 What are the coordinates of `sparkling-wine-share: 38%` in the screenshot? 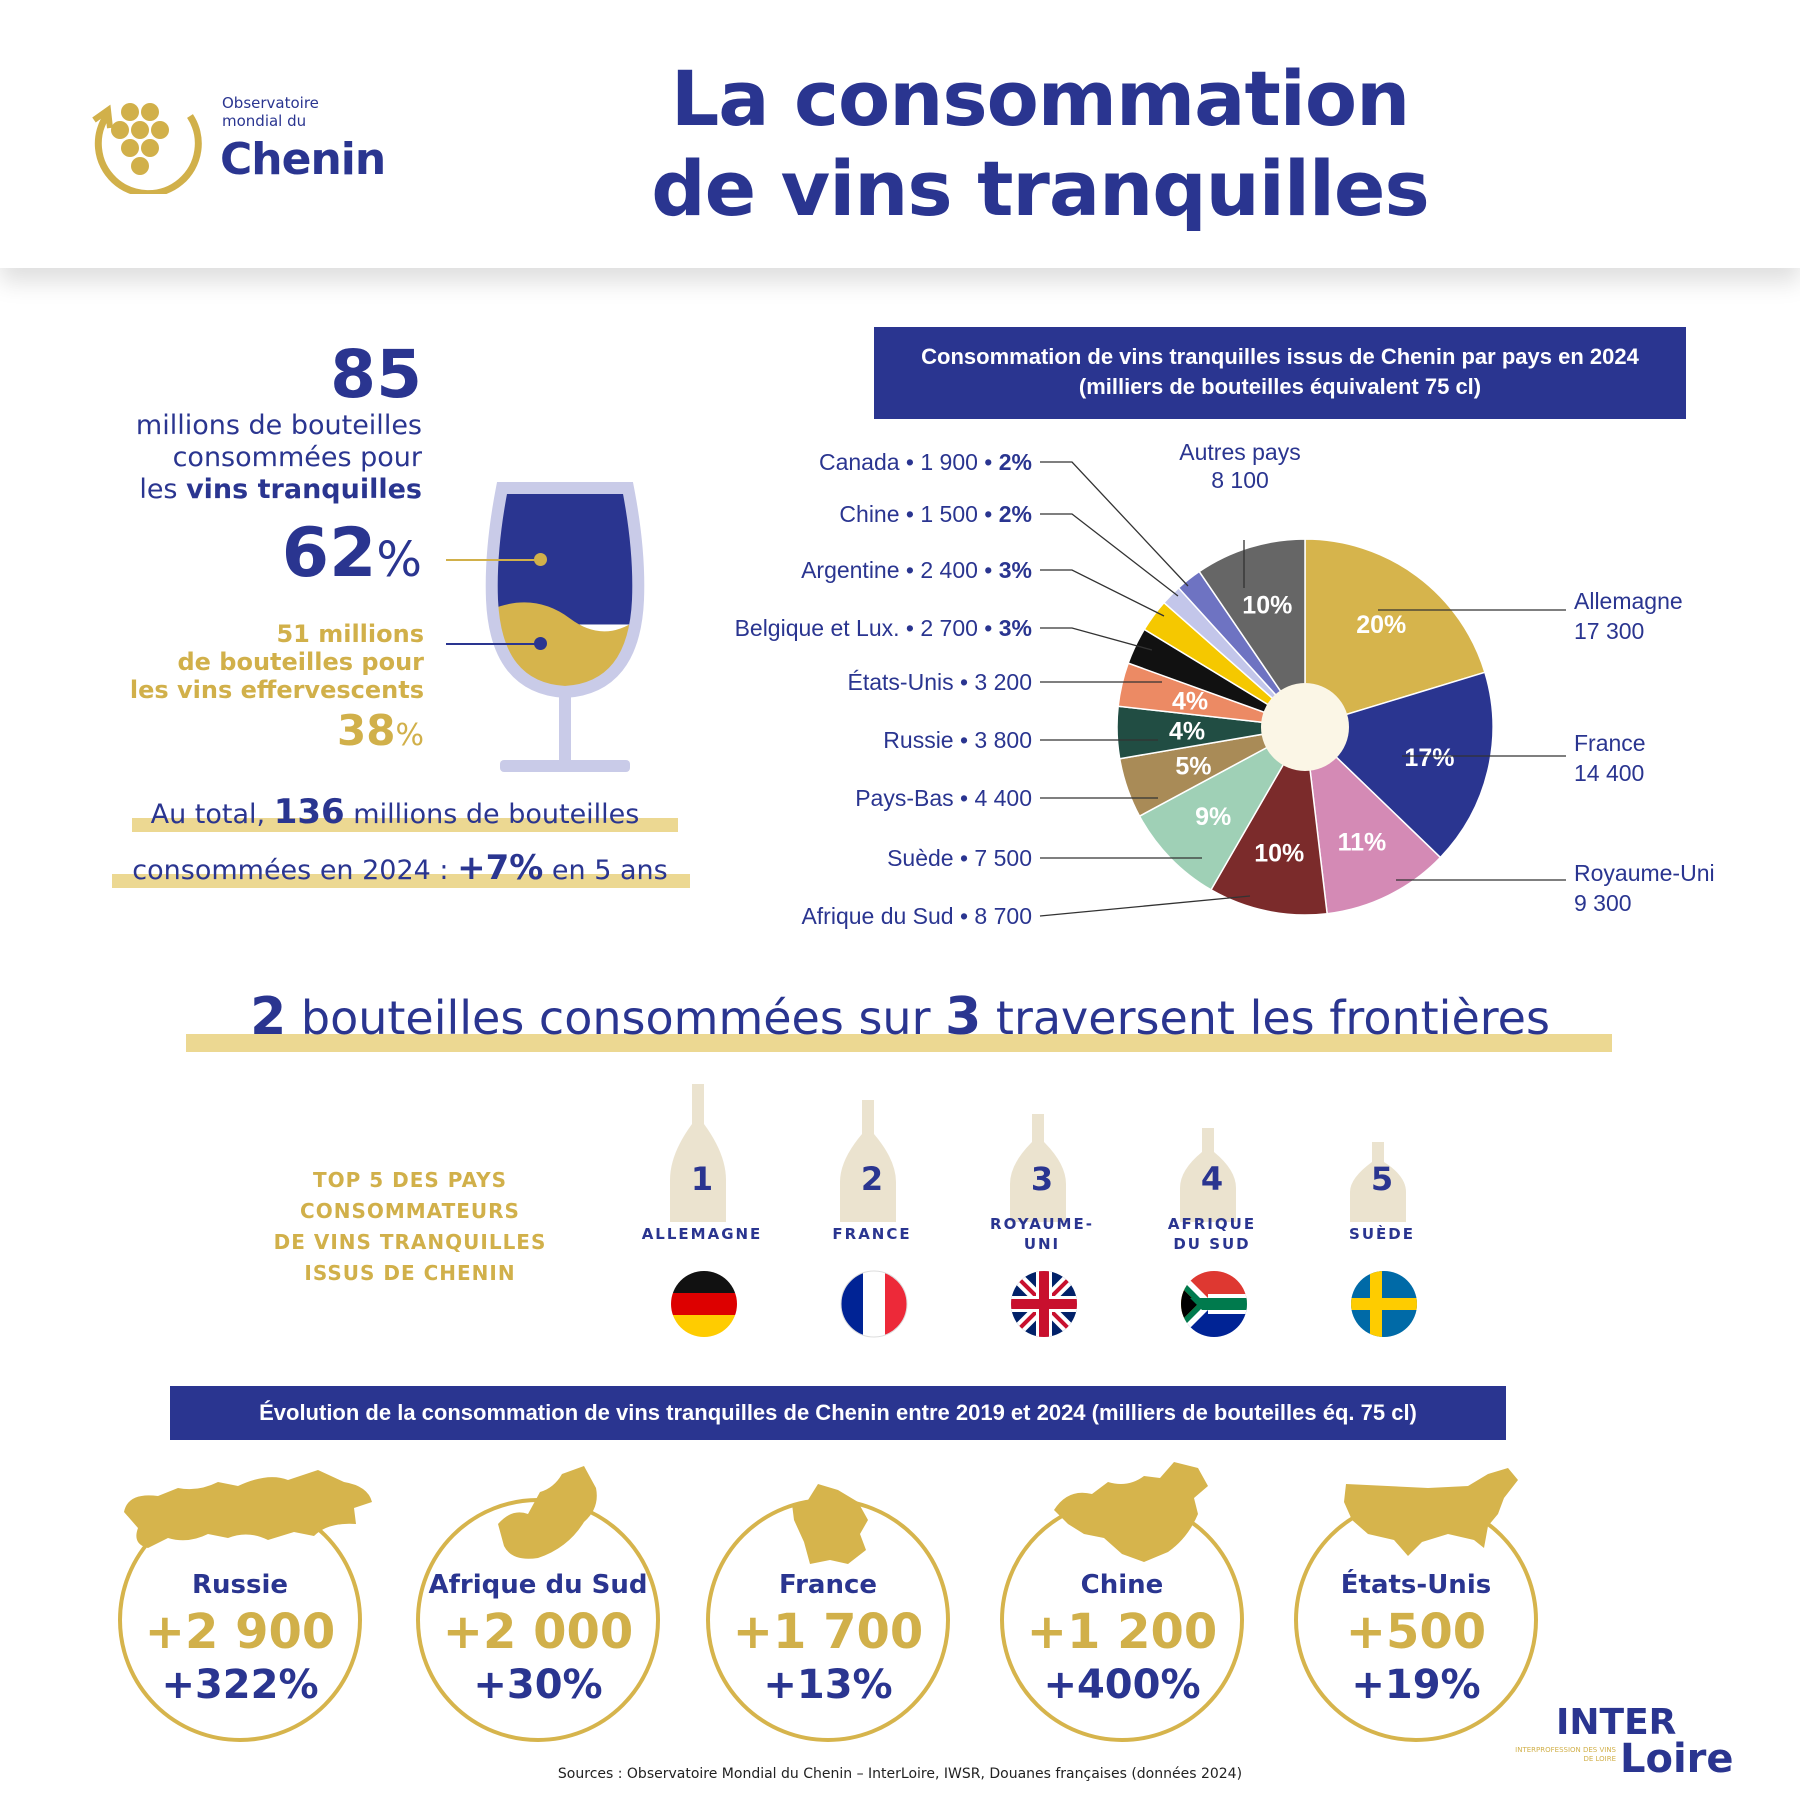 It's located at (337, 733).